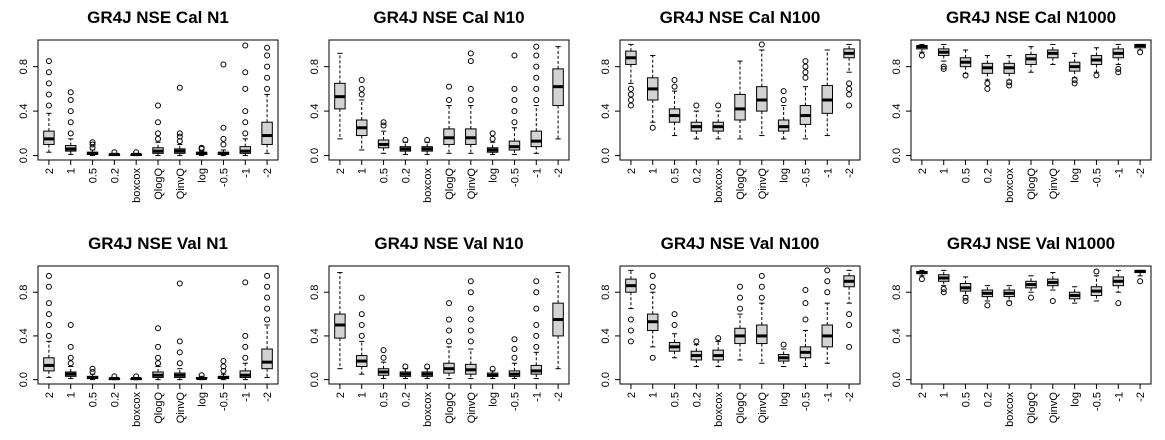  I want to click on panel-title: GR4J NSE Cal N10, so click(448, 17).